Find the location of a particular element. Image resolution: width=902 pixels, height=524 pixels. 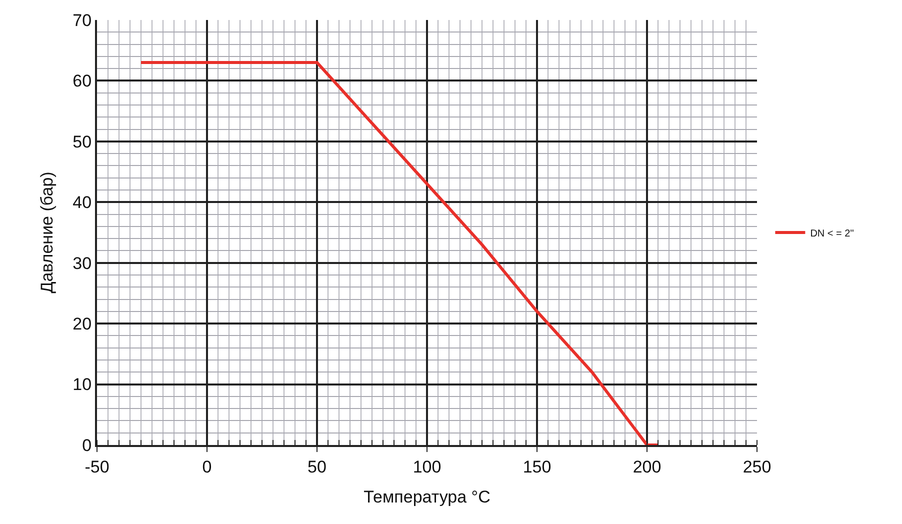

x-tick-label: 200 is located at coordinates (647, 466).